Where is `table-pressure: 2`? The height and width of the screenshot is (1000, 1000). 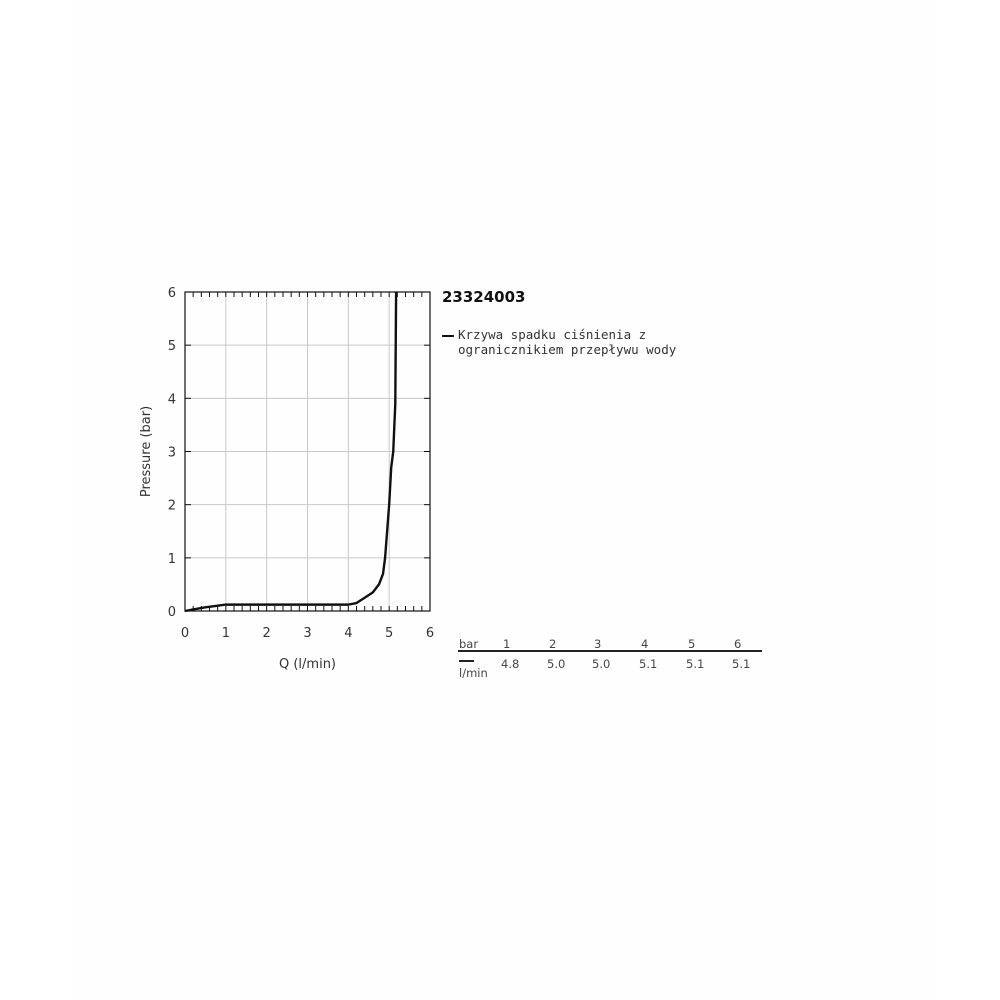 table-pressure: 2 is located at coordinates (553, 644).